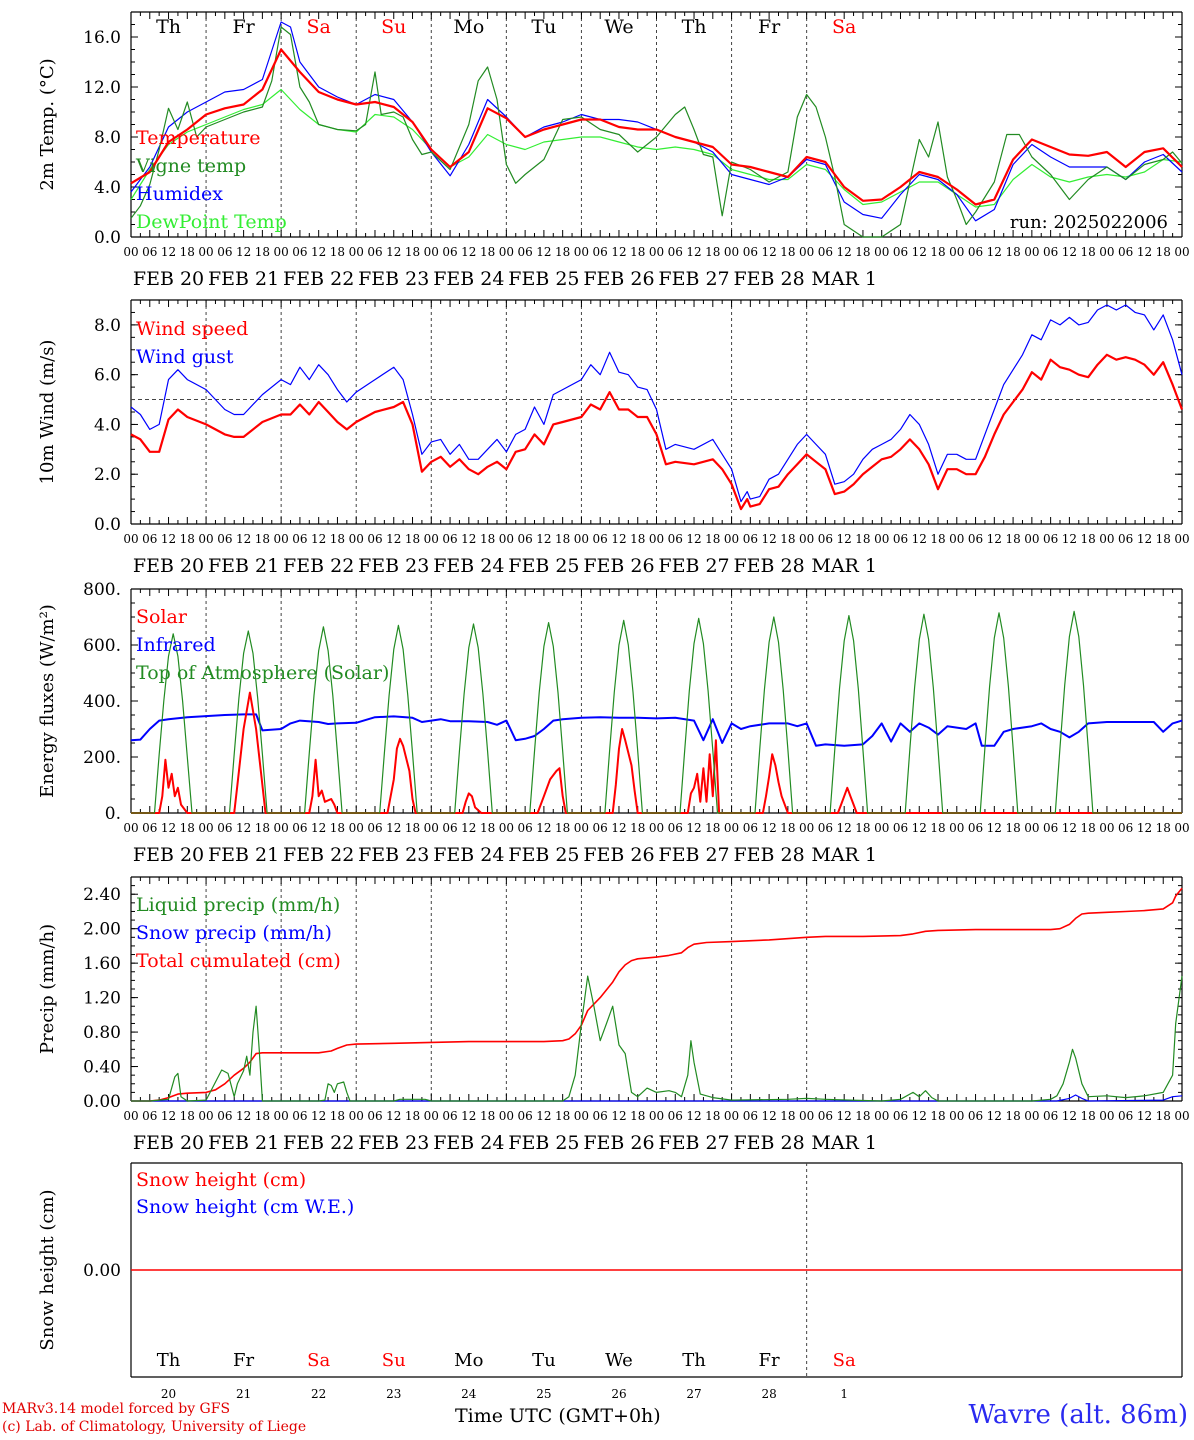 The image size is (1194, 1440). What do you see at coordinates (243, 279) in the screenshot?
I see `date-label: FEB 21` at bounding box center [243, 279].